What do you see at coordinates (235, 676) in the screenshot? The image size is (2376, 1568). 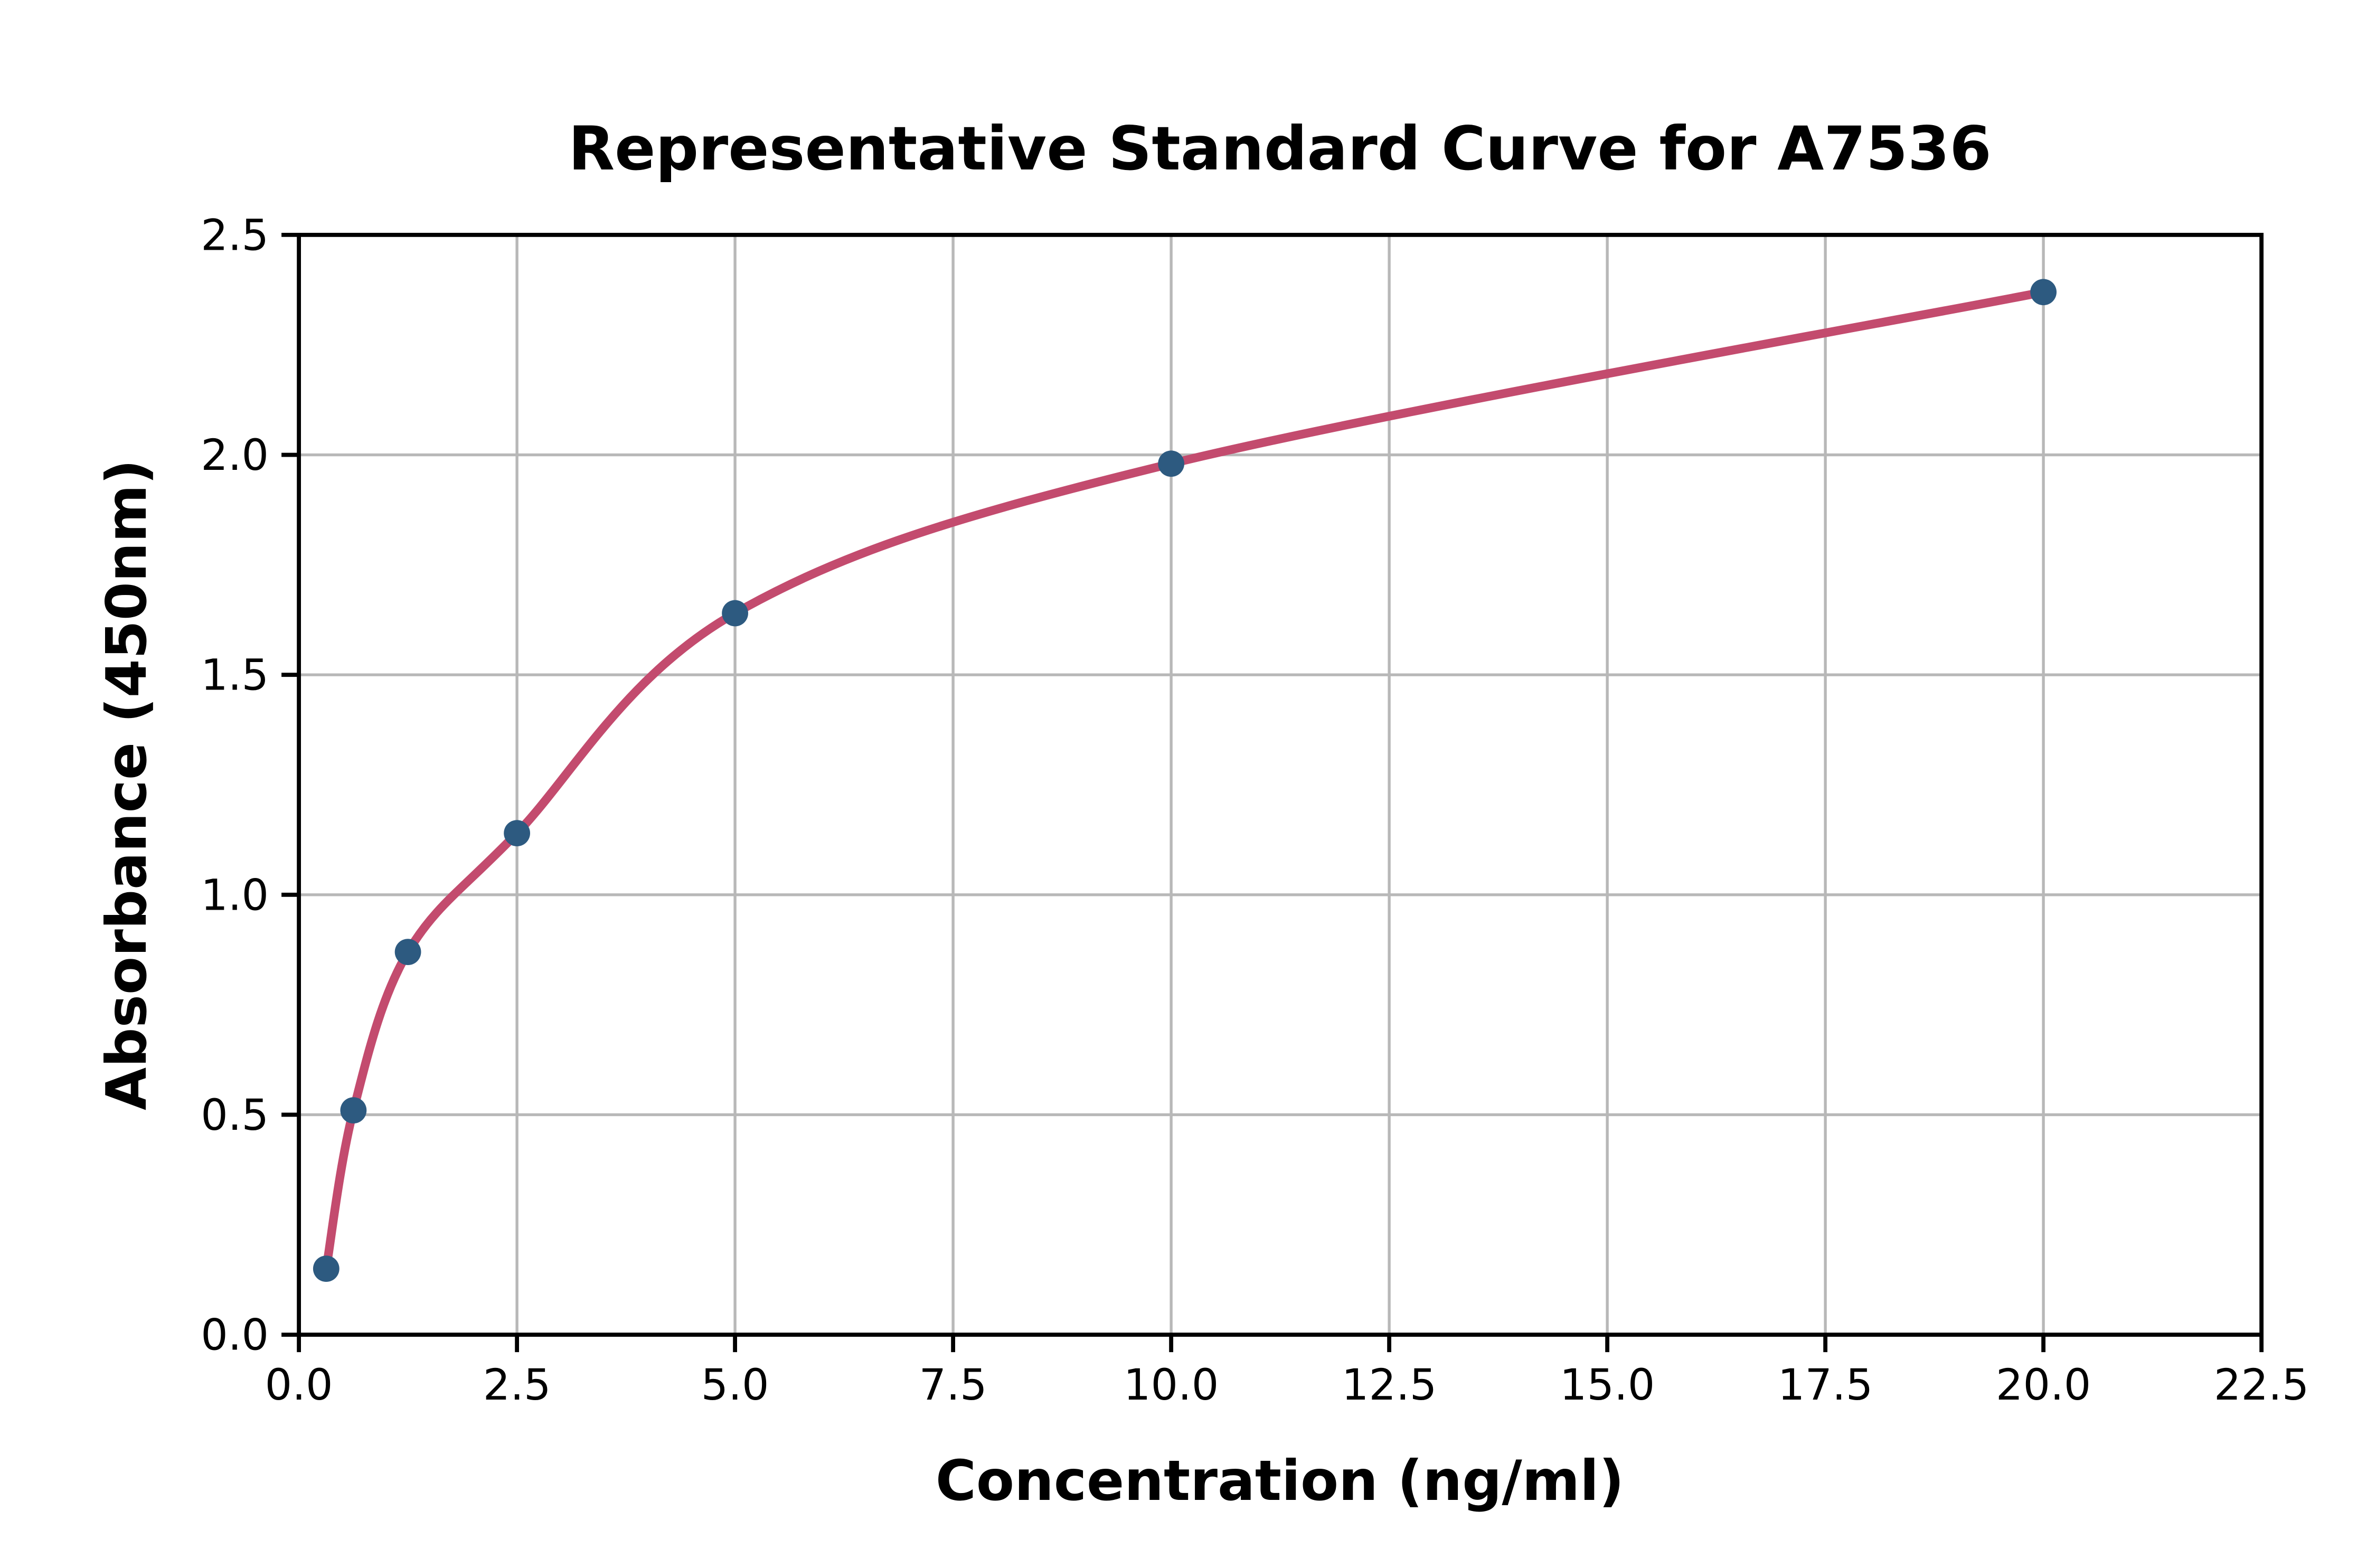 I see `y-tick-label: 1.5` at bounding box center [235, 676].